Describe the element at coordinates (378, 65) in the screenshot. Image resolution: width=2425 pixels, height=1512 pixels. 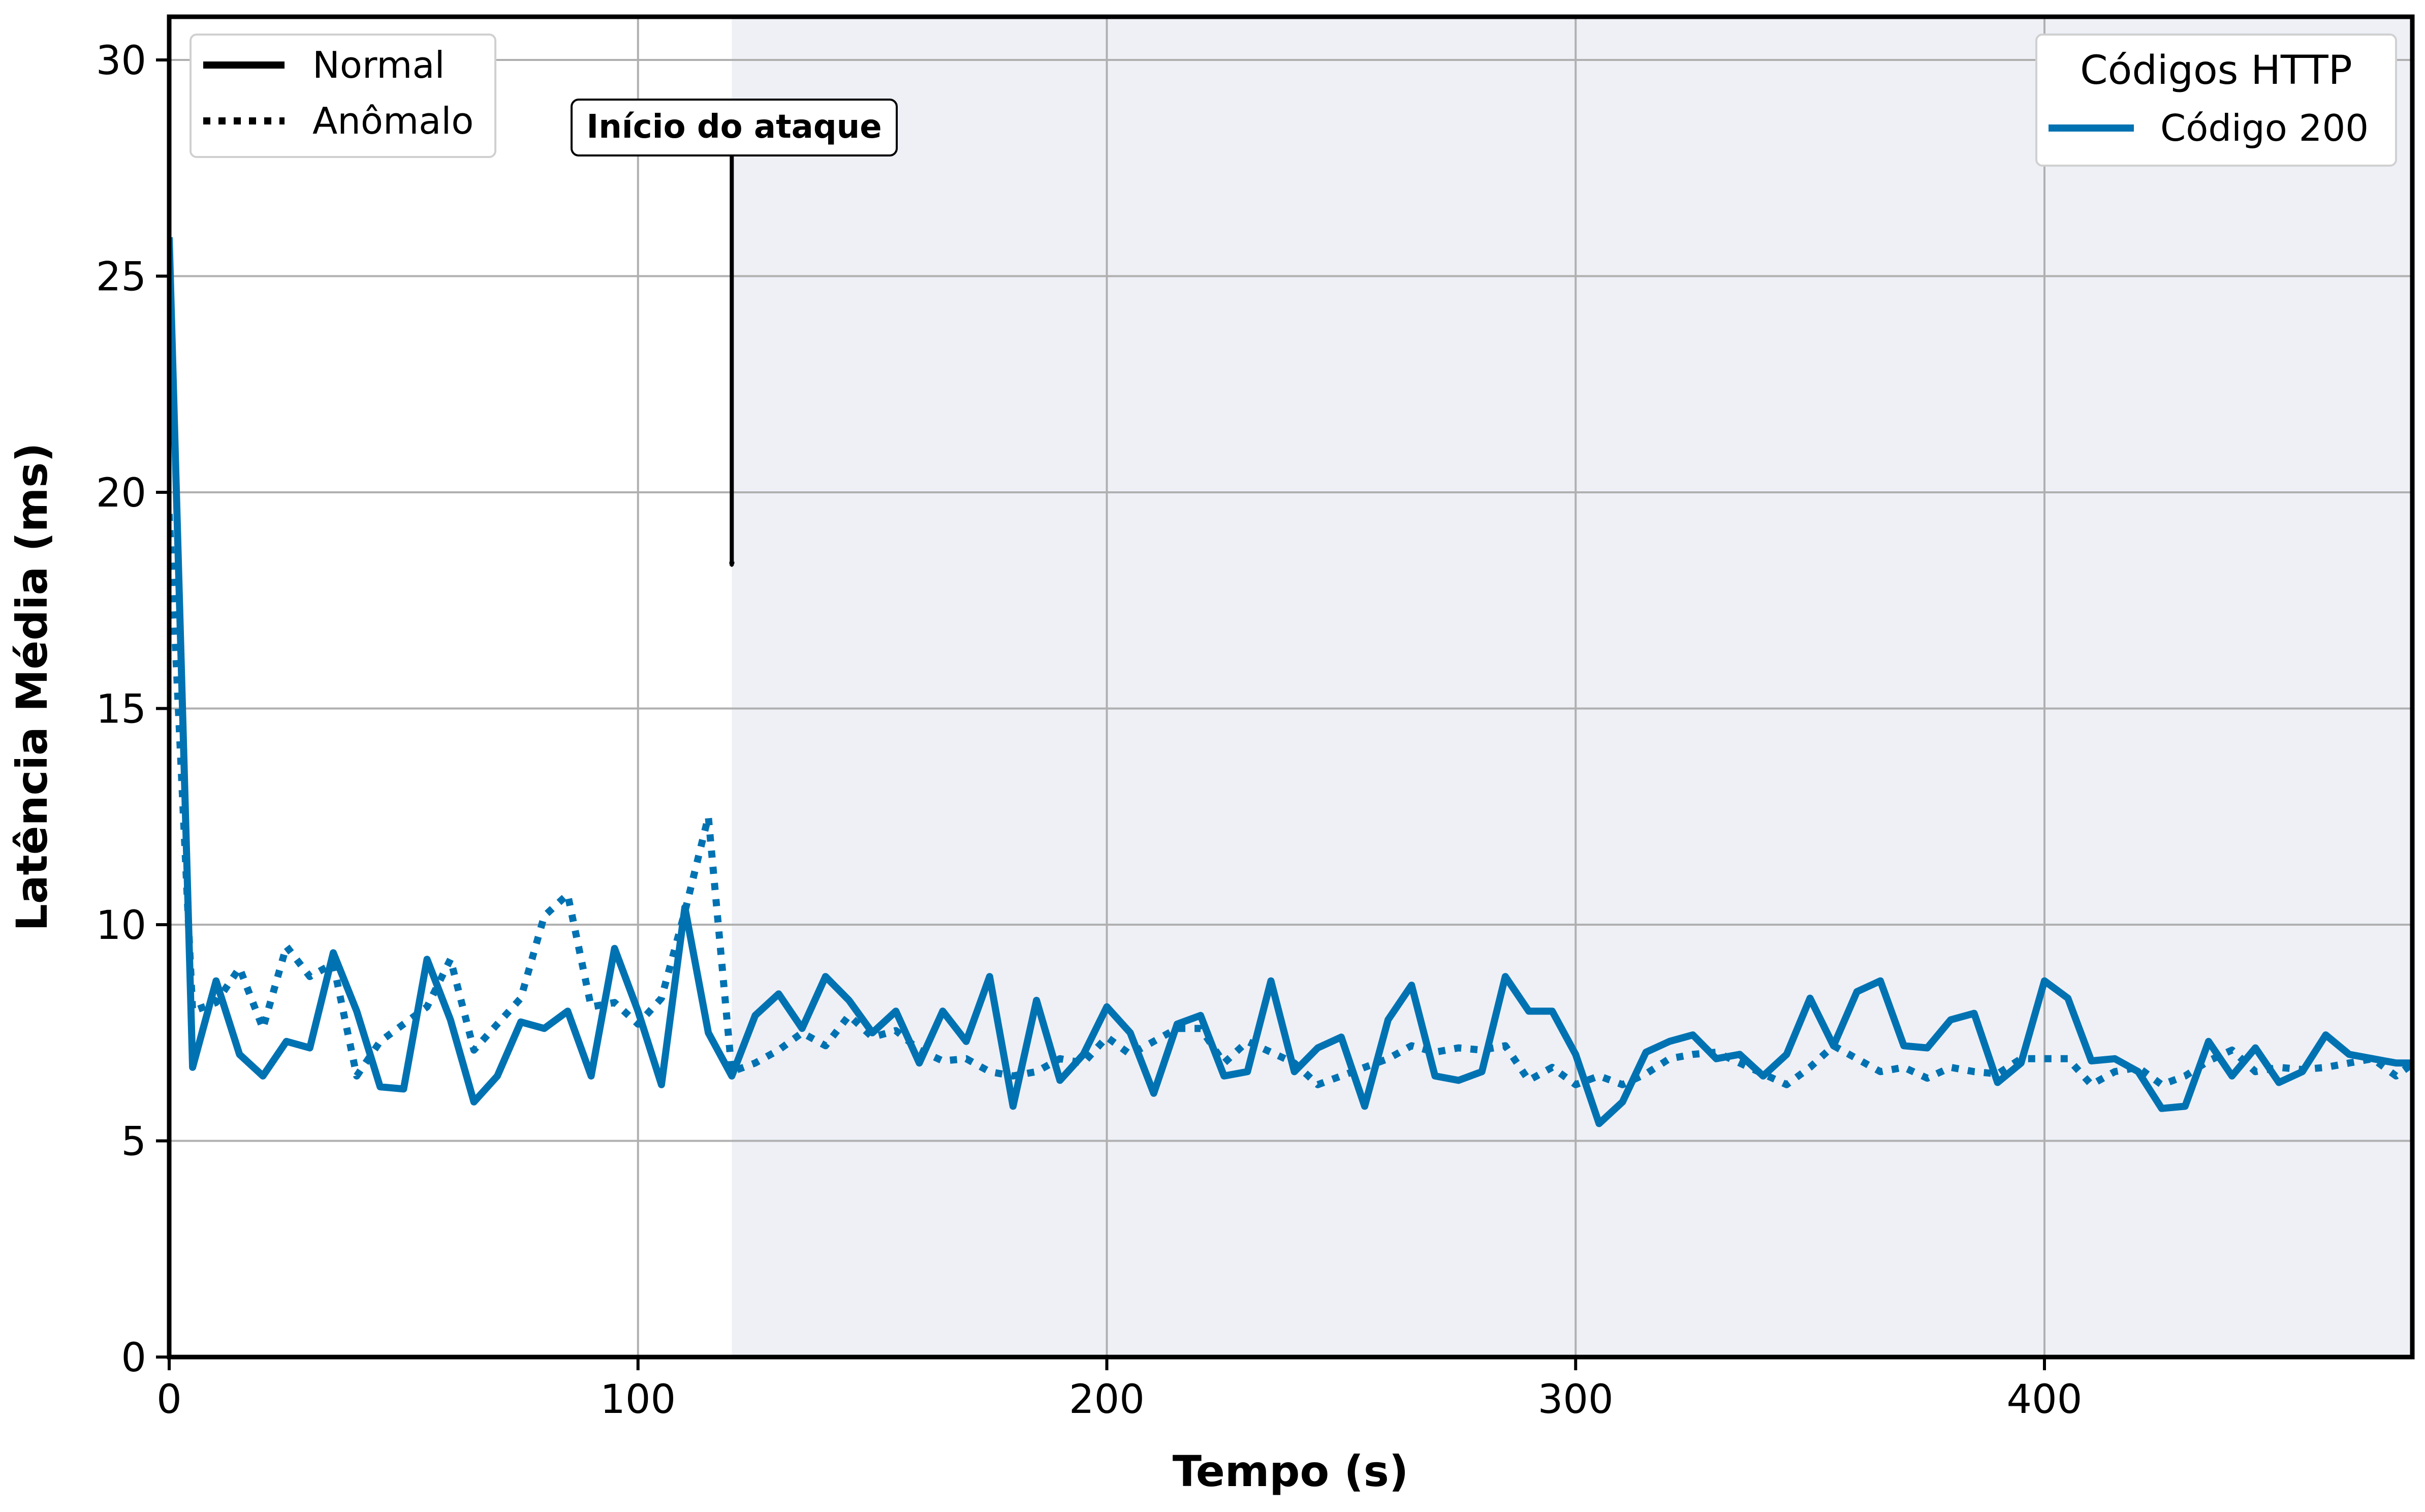
I see `legend-normal-label: Normal` at that location.